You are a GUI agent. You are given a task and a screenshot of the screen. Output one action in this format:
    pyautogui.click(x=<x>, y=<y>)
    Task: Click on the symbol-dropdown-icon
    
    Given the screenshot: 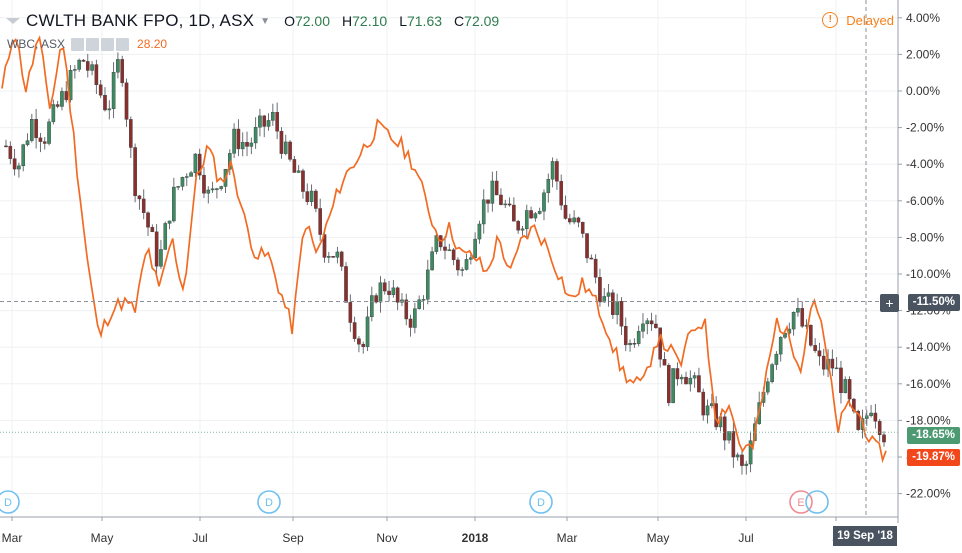 What is the action you would take?
    pyautogui.click(x=13, y=21)
    